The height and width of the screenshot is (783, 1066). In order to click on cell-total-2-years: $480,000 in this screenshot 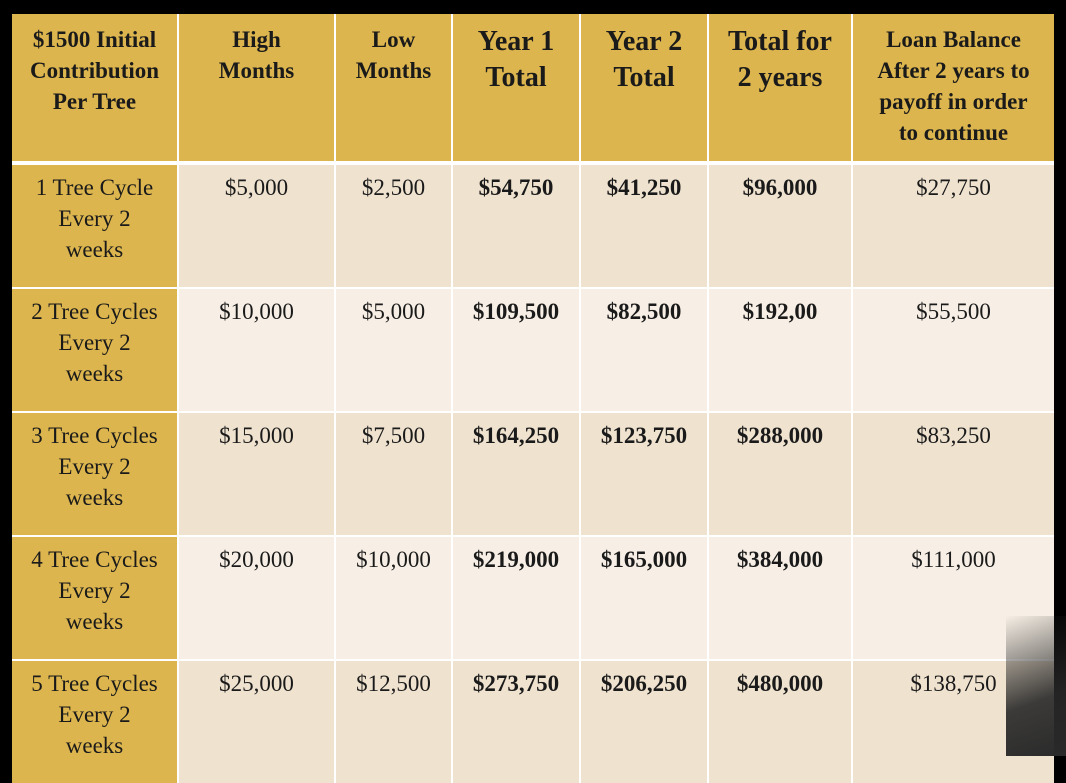, I will do `click(781, 722)`.